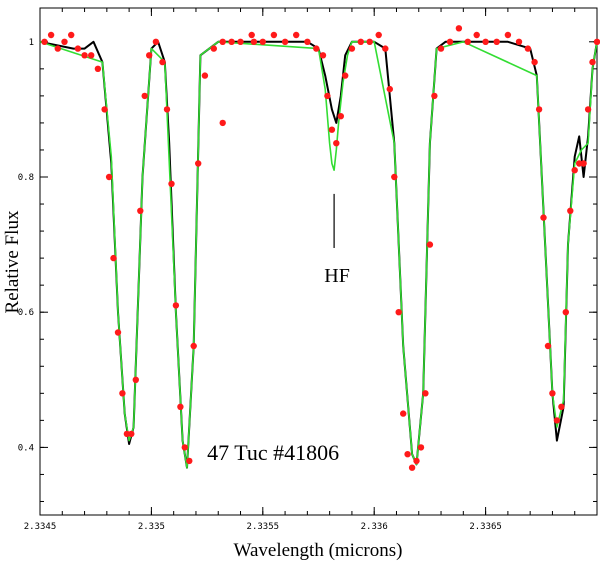 Image resolution: width=600 pixels, height=563 pixels. I want to click on hf-label: HF, so click(337, 276).